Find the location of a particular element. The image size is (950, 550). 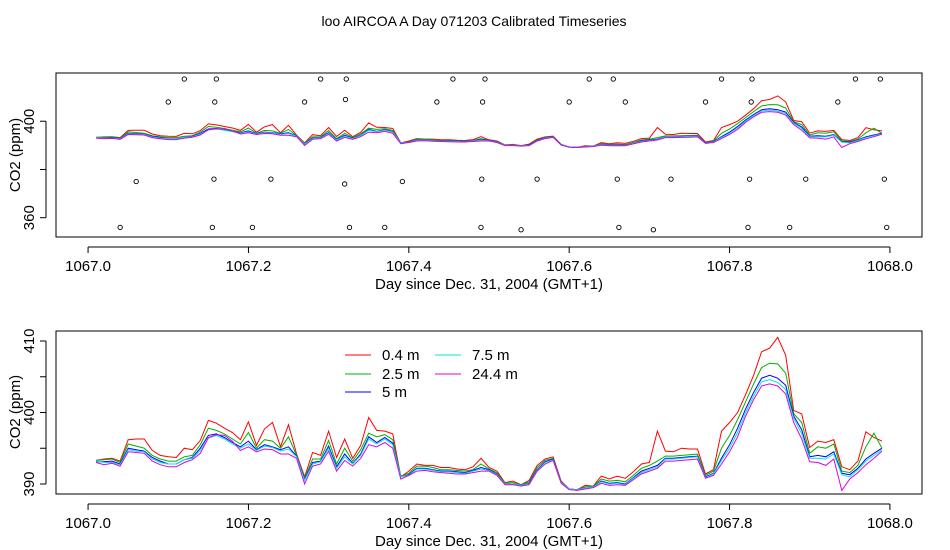

y-tick-label: 390 is located at coordinates (29, 483).